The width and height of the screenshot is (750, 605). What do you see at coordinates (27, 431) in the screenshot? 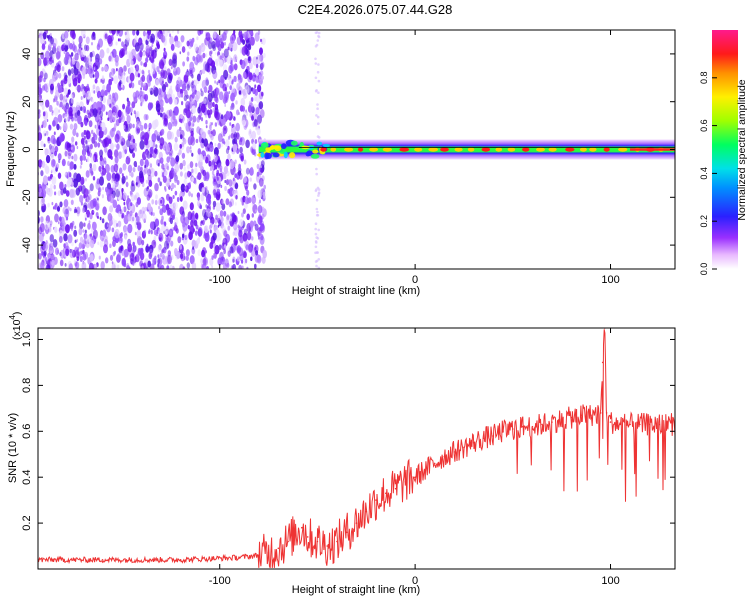
I see `y-tick-label: 0.6` at bounding box center [27, 431].